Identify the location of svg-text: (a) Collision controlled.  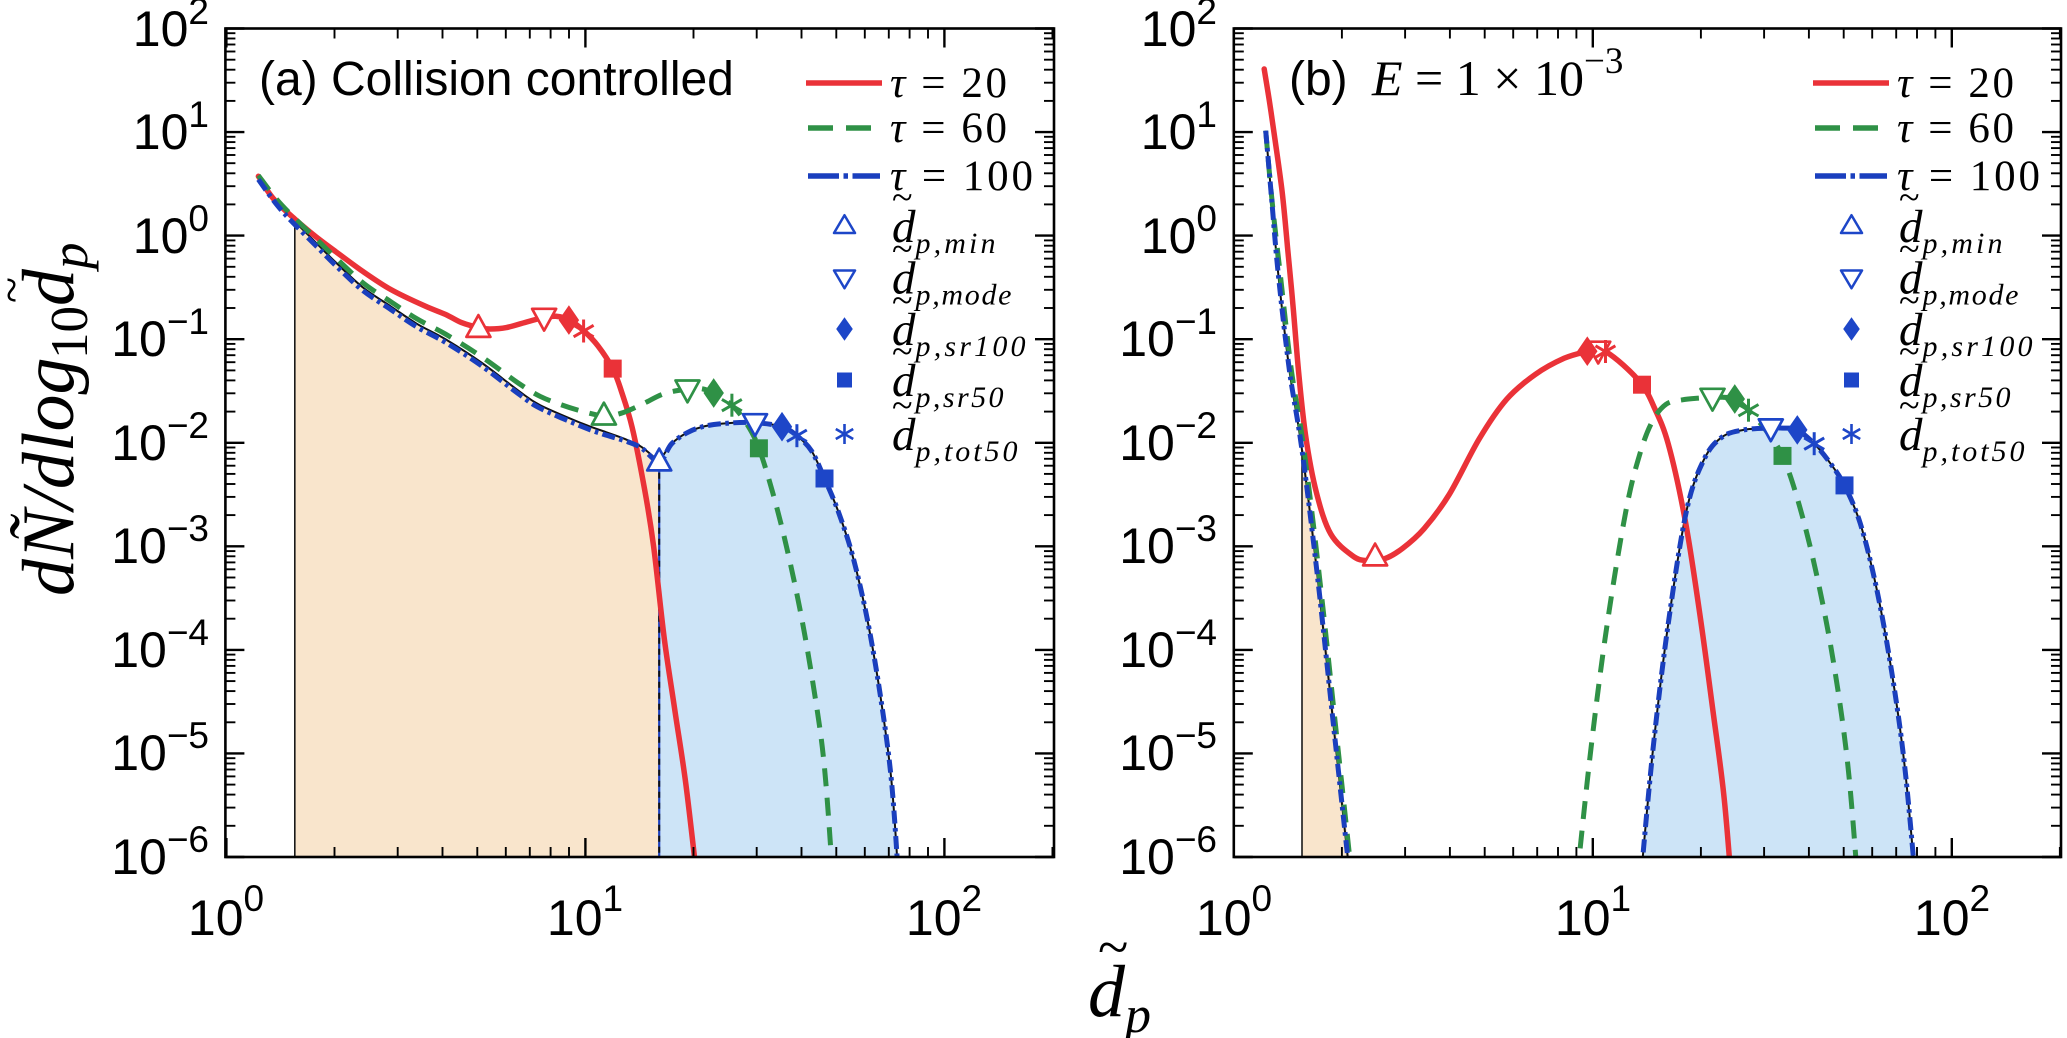
(496, 79).